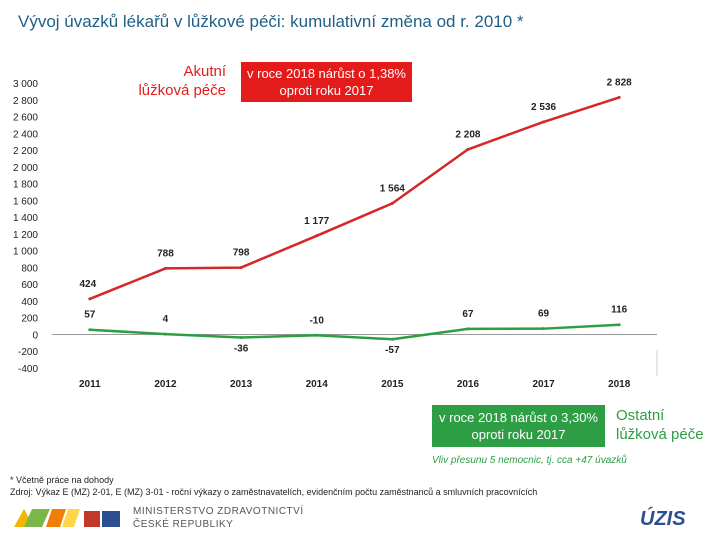 The image size is (720, 540). I want to click on data-label: 2 828, so click(619, 82).